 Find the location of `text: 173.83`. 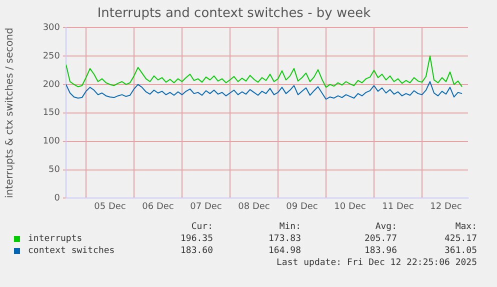

text: 173.83 is located at coordinates (284, 239).